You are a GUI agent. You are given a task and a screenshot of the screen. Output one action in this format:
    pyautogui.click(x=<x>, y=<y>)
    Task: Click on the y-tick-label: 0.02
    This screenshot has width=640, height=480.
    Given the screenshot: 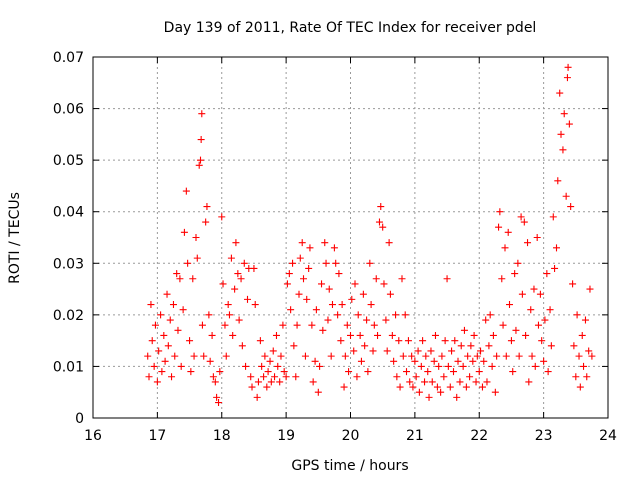 What is the action you would take?
    pyautogui.click(x=68, y=316)
    